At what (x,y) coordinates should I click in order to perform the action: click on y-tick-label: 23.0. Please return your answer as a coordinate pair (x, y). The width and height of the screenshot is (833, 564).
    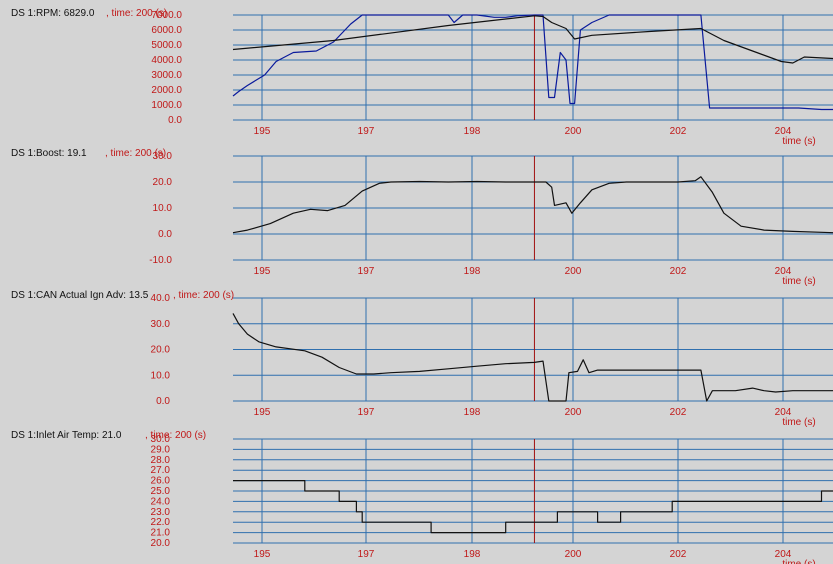
    Looking at the image, I should click on (161, 512).